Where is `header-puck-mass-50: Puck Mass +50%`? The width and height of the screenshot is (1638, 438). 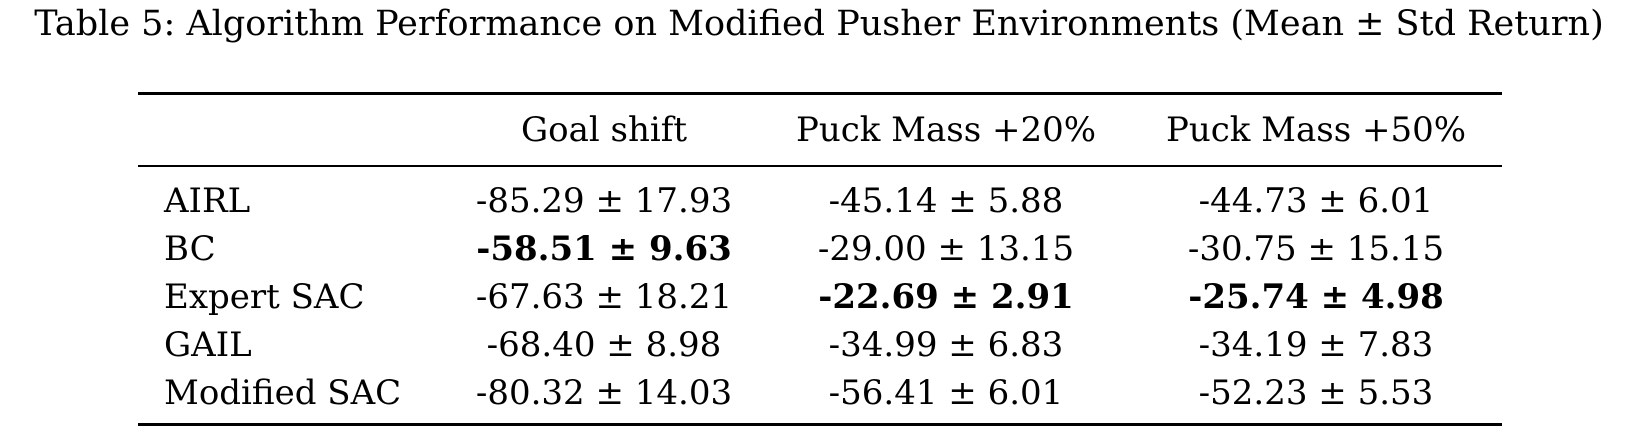
header-puck-mass-50: Puck Mass +50% is located at coordinates (1316, 130).